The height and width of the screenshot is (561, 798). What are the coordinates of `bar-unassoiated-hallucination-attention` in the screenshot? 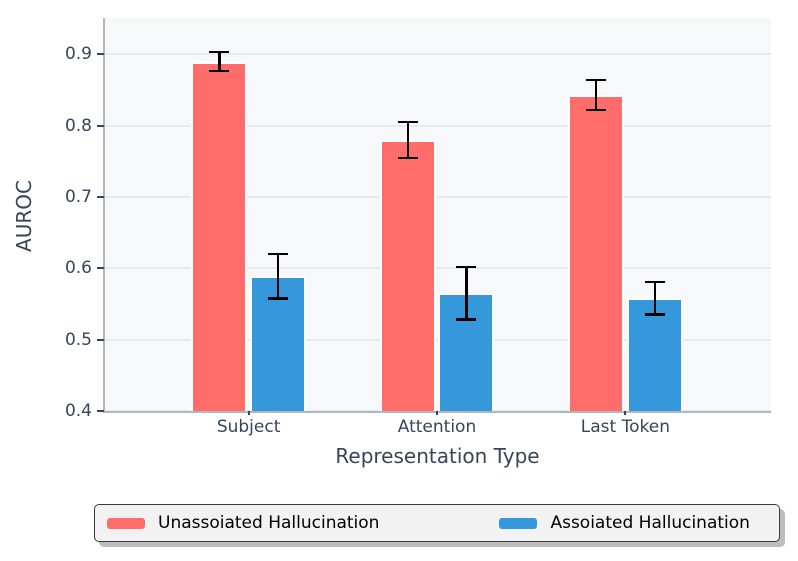 It's located at (407, 275).